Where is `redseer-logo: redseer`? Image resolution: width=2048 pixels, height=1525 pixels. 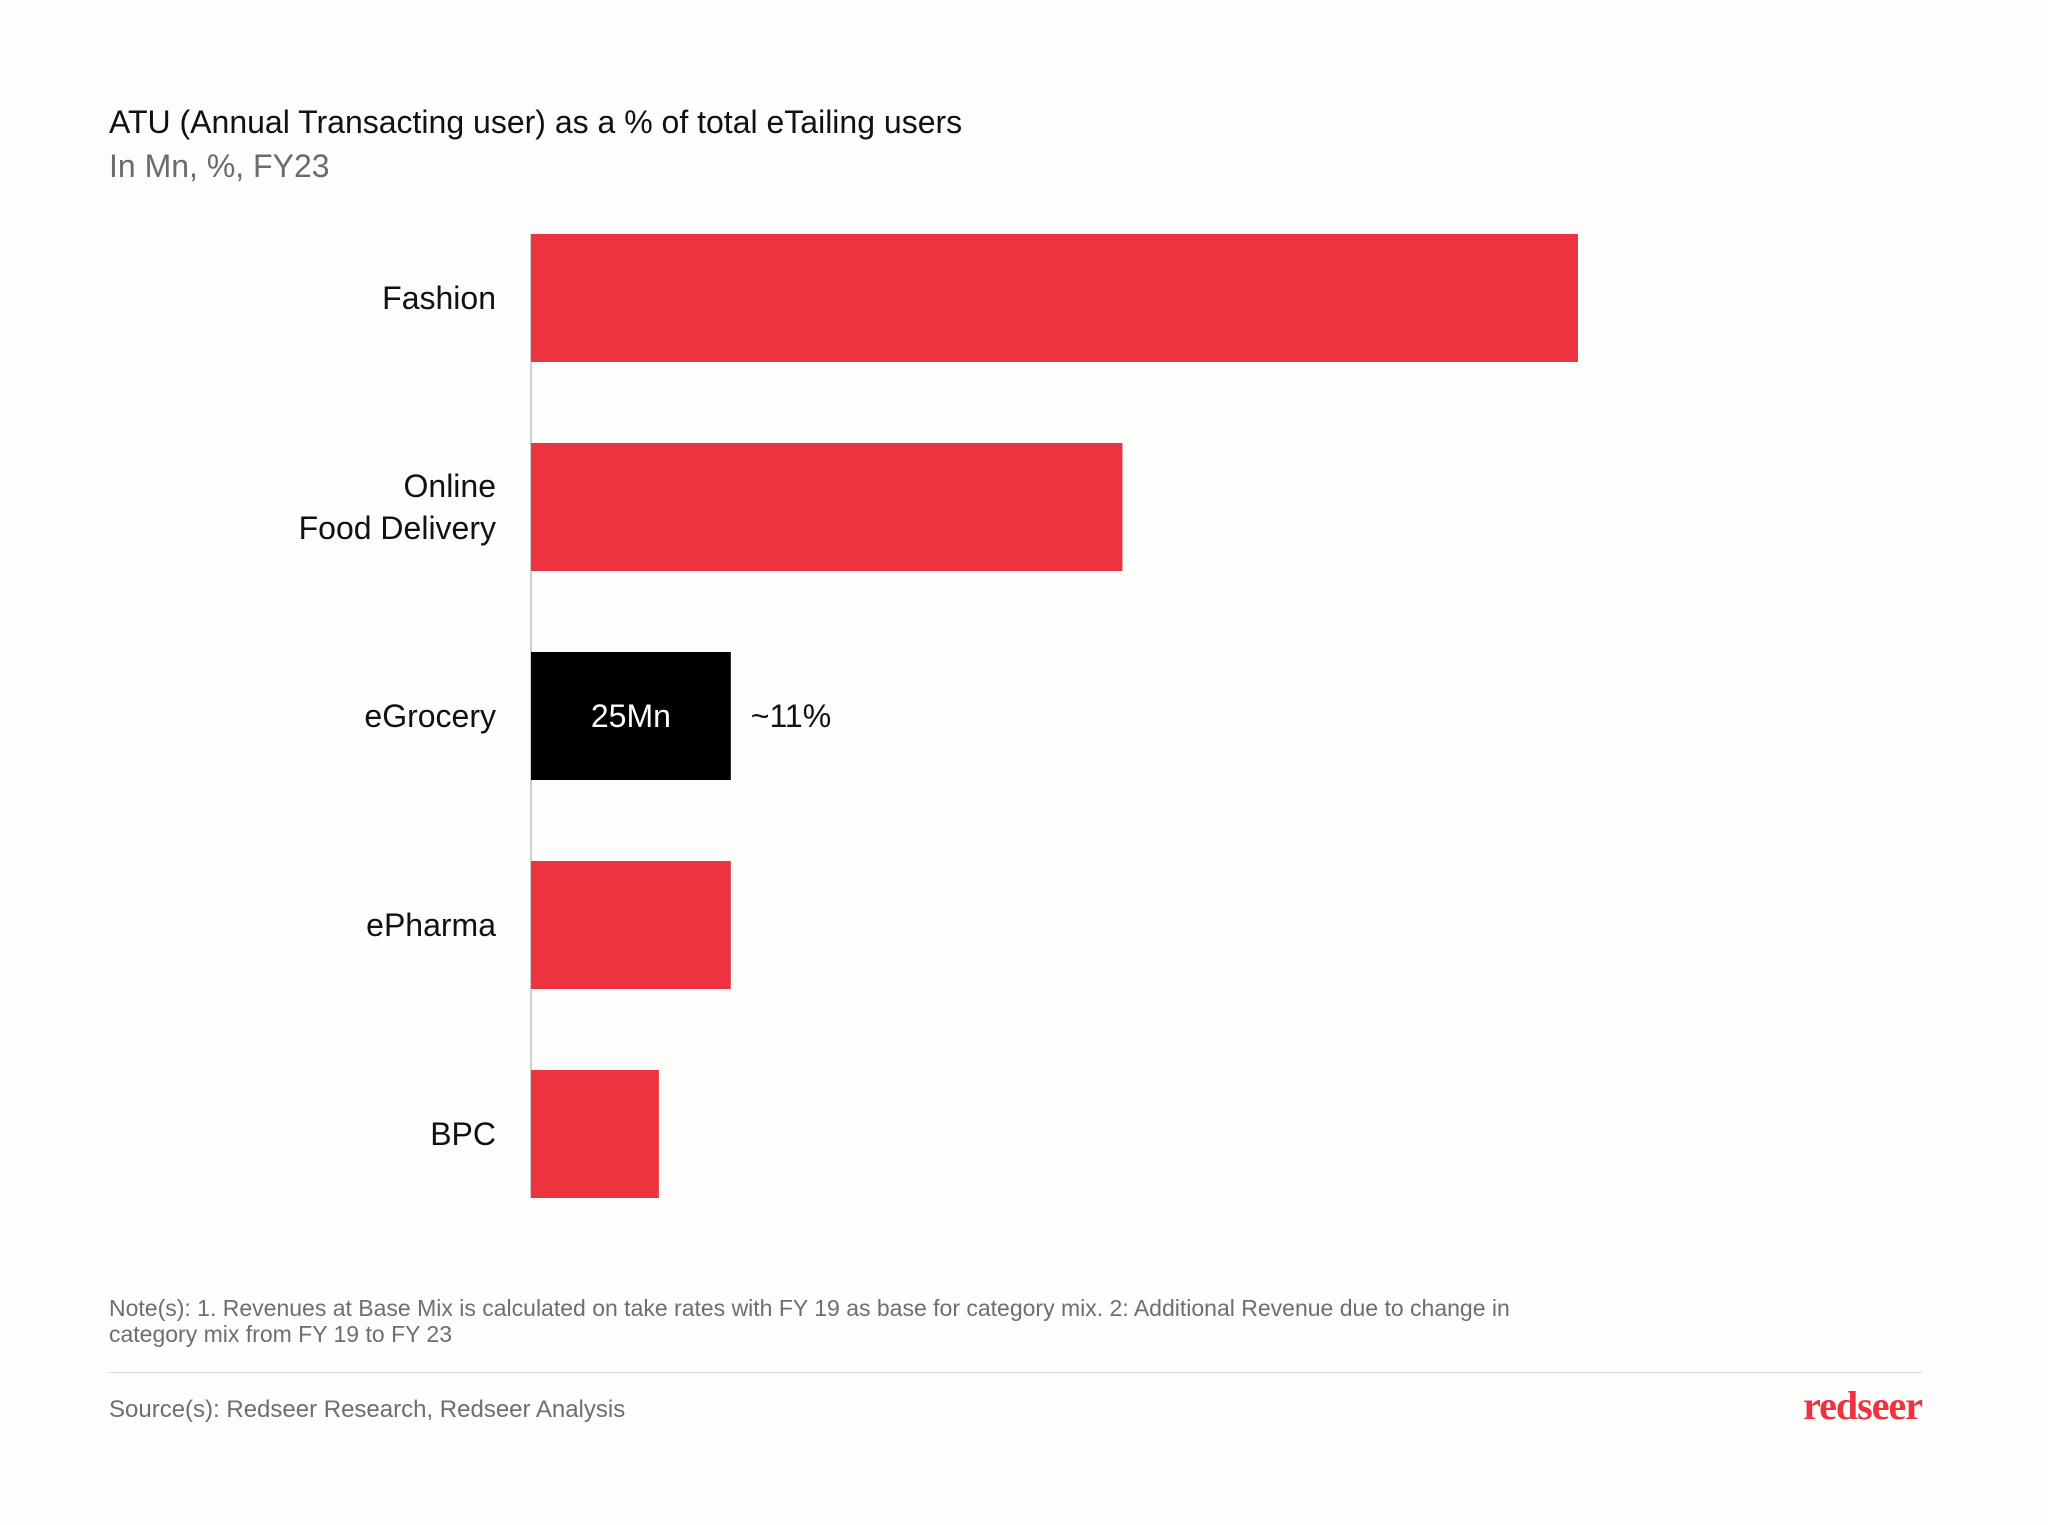 redseer-logo: redseer is located at coordinates (1863, 1405).